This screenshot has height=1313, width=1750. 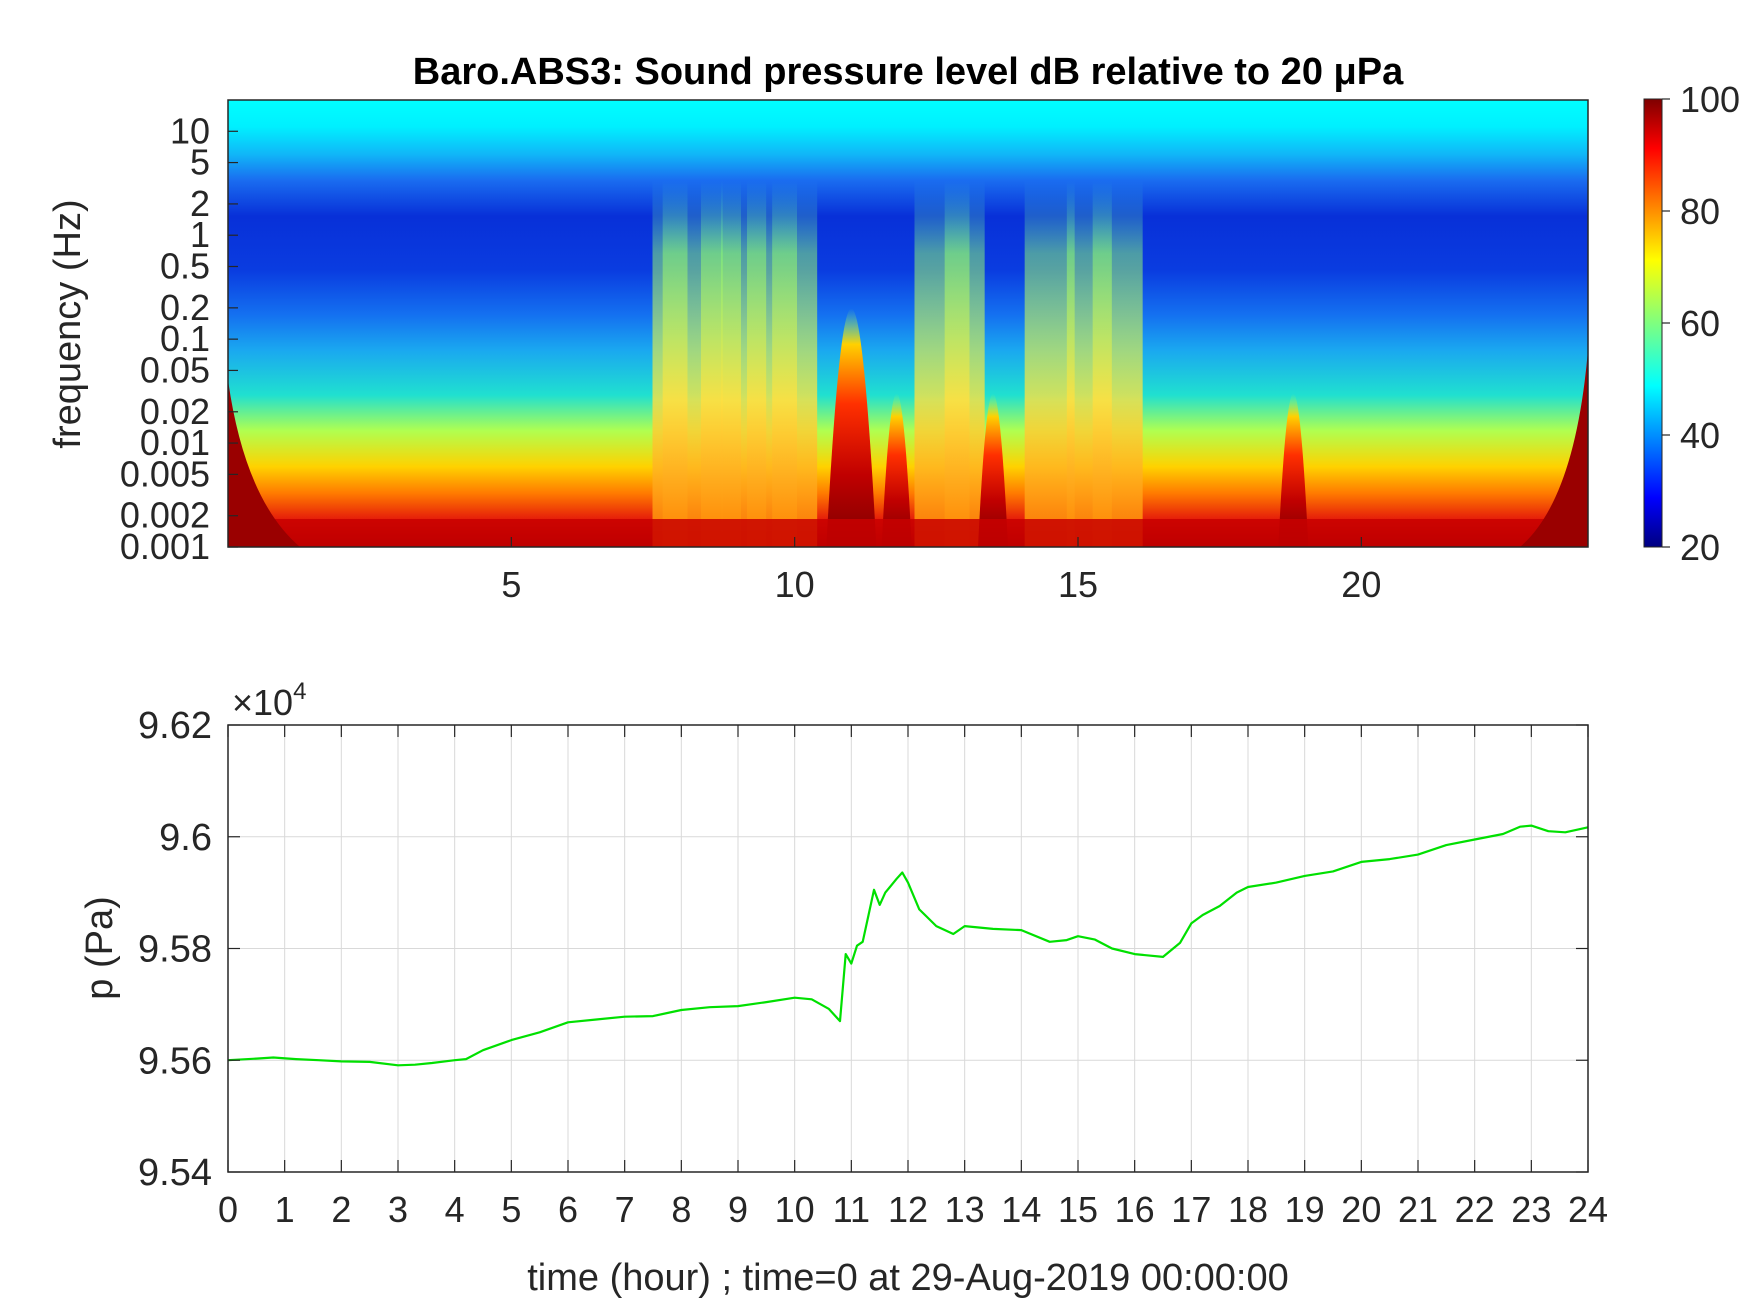 I want to click on pressure-xtick-label: 17, so click(x=1191, y=1209).